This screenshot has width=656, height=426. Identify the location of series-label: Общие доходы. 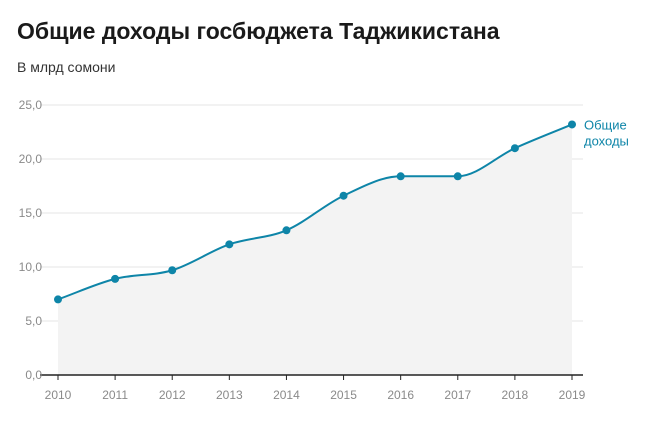
(606, 132).